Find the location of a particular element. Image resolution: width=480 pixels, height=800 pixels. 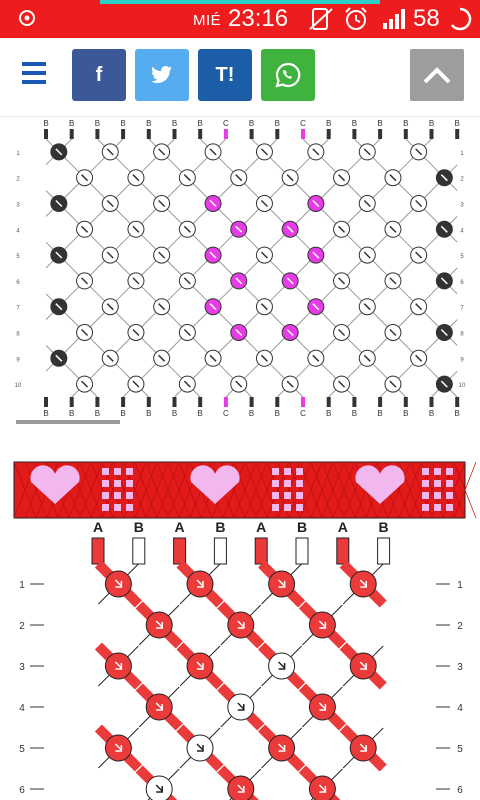

scroll-to-top-button is located at coordinates (437, 75).